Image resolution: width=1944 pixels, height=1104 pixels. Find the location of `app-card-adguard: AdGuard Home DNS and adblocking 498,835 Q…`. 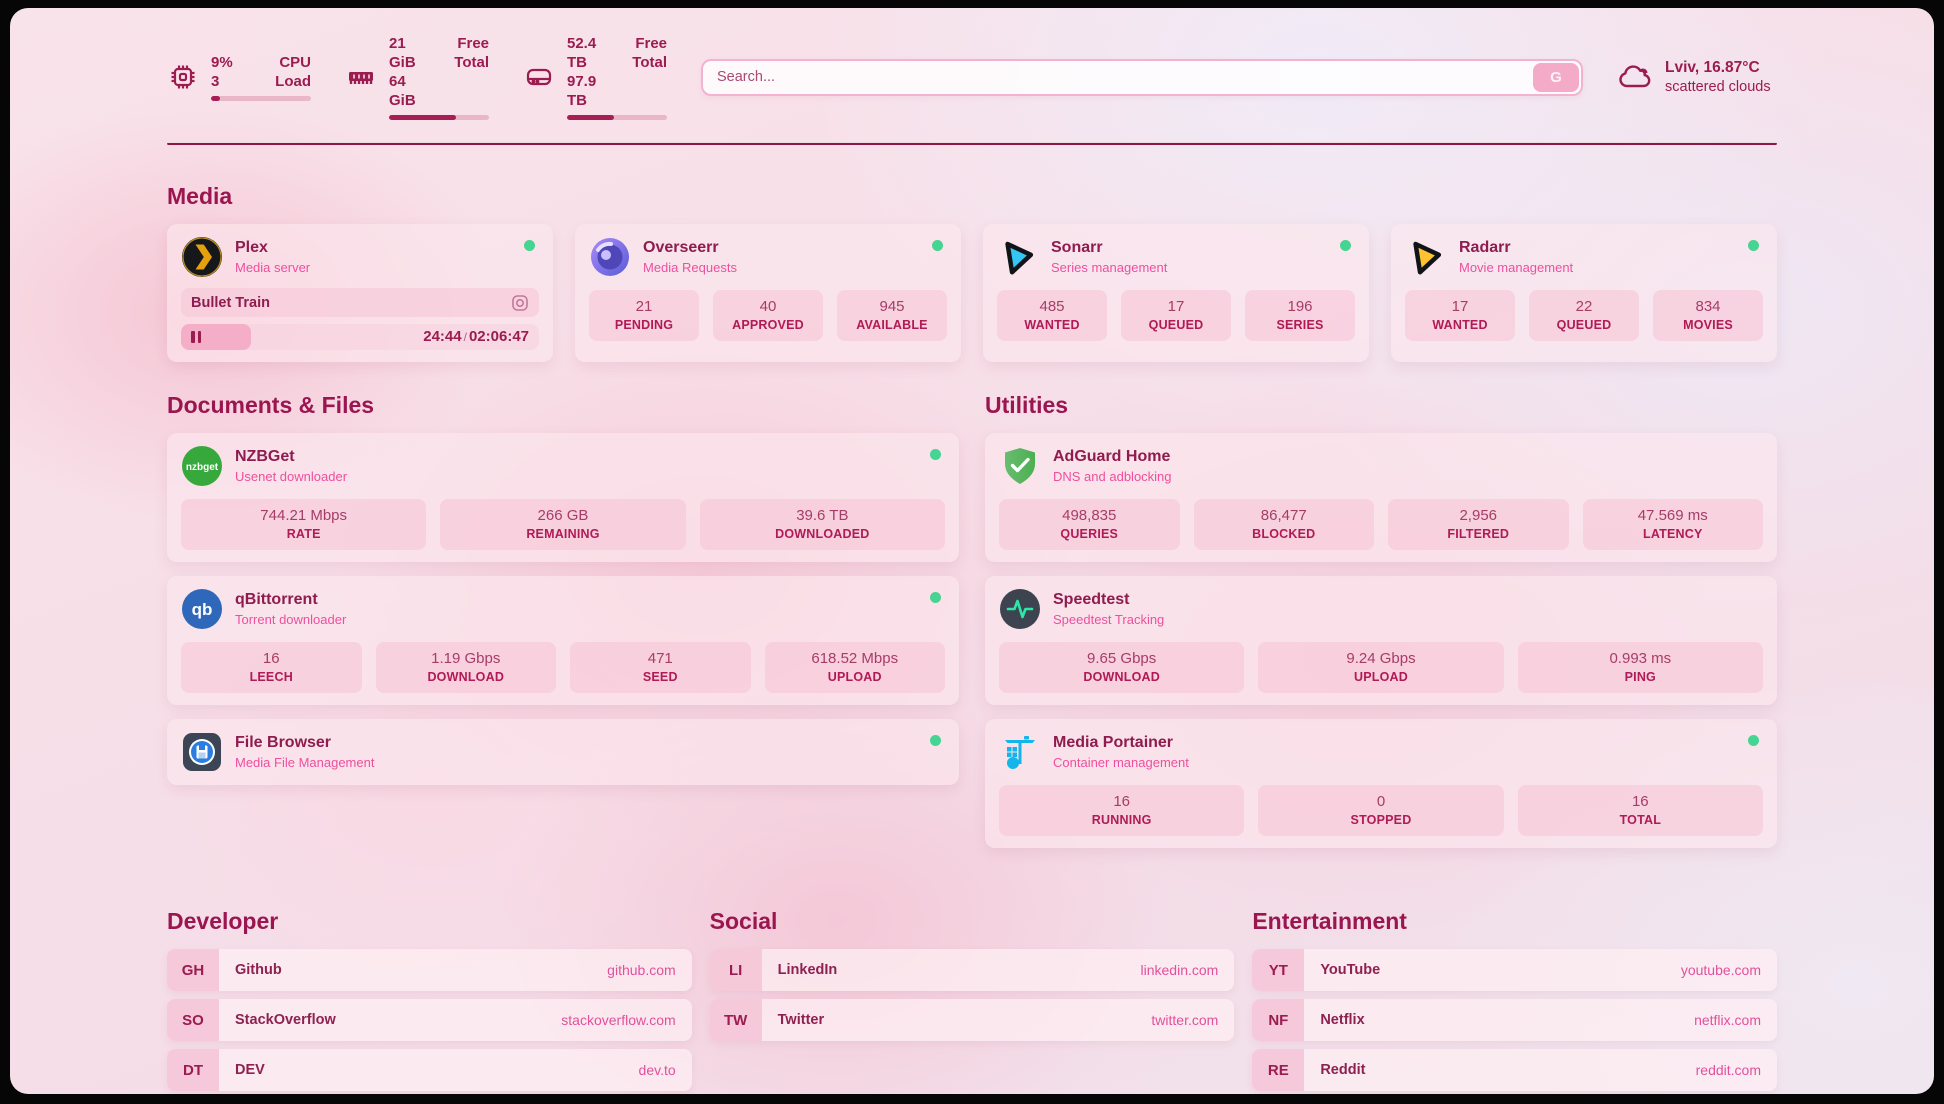

app-card-adguard: AdGuard Home DNS and adblocking 498,835 Q… is located at coordinates (1381, 497).